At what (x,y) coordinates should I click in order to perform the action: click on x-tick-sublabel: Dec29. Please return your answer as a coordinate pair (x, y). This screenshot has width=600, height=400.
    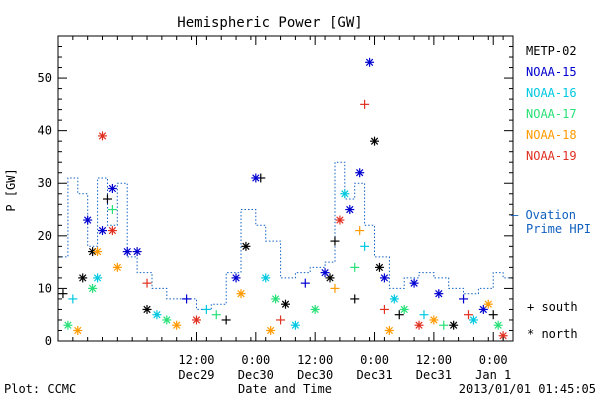
    Looking at the image, I should click on (196, 375).